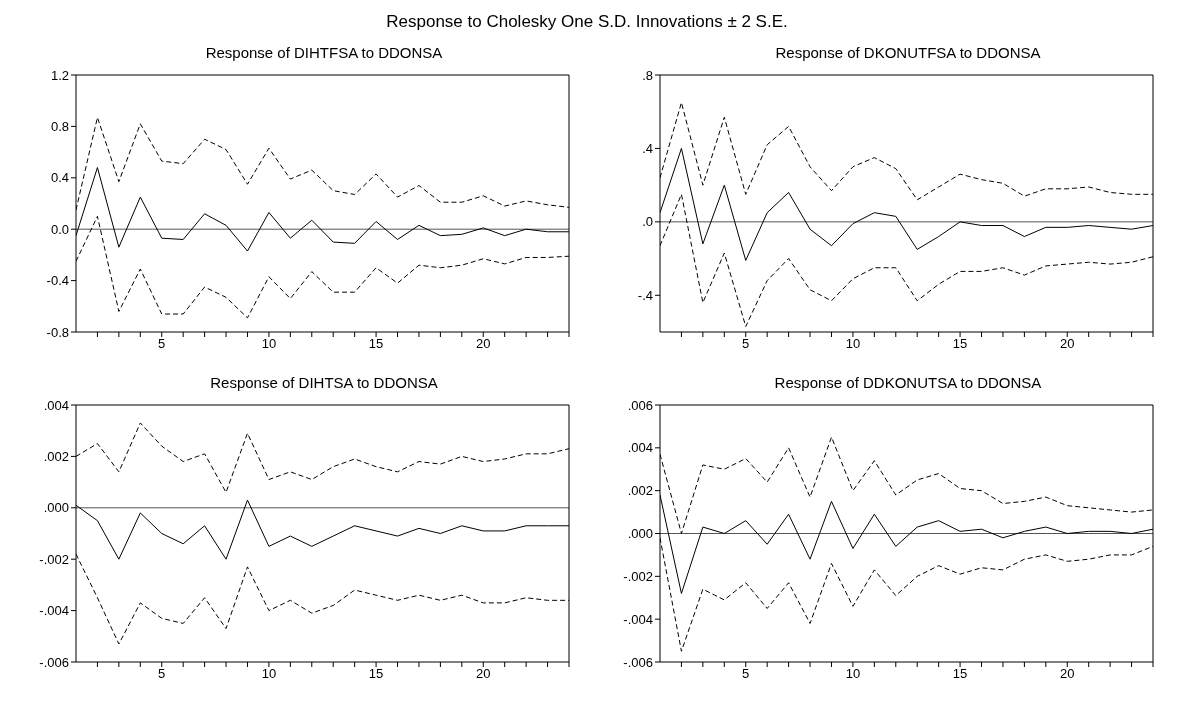 This screenshot has width=1177, height=701. Describe the element at coordinates (324, 53) in the screenshot. I see `chart-title: Response of DIHTFSA to DDONSA` at that location.